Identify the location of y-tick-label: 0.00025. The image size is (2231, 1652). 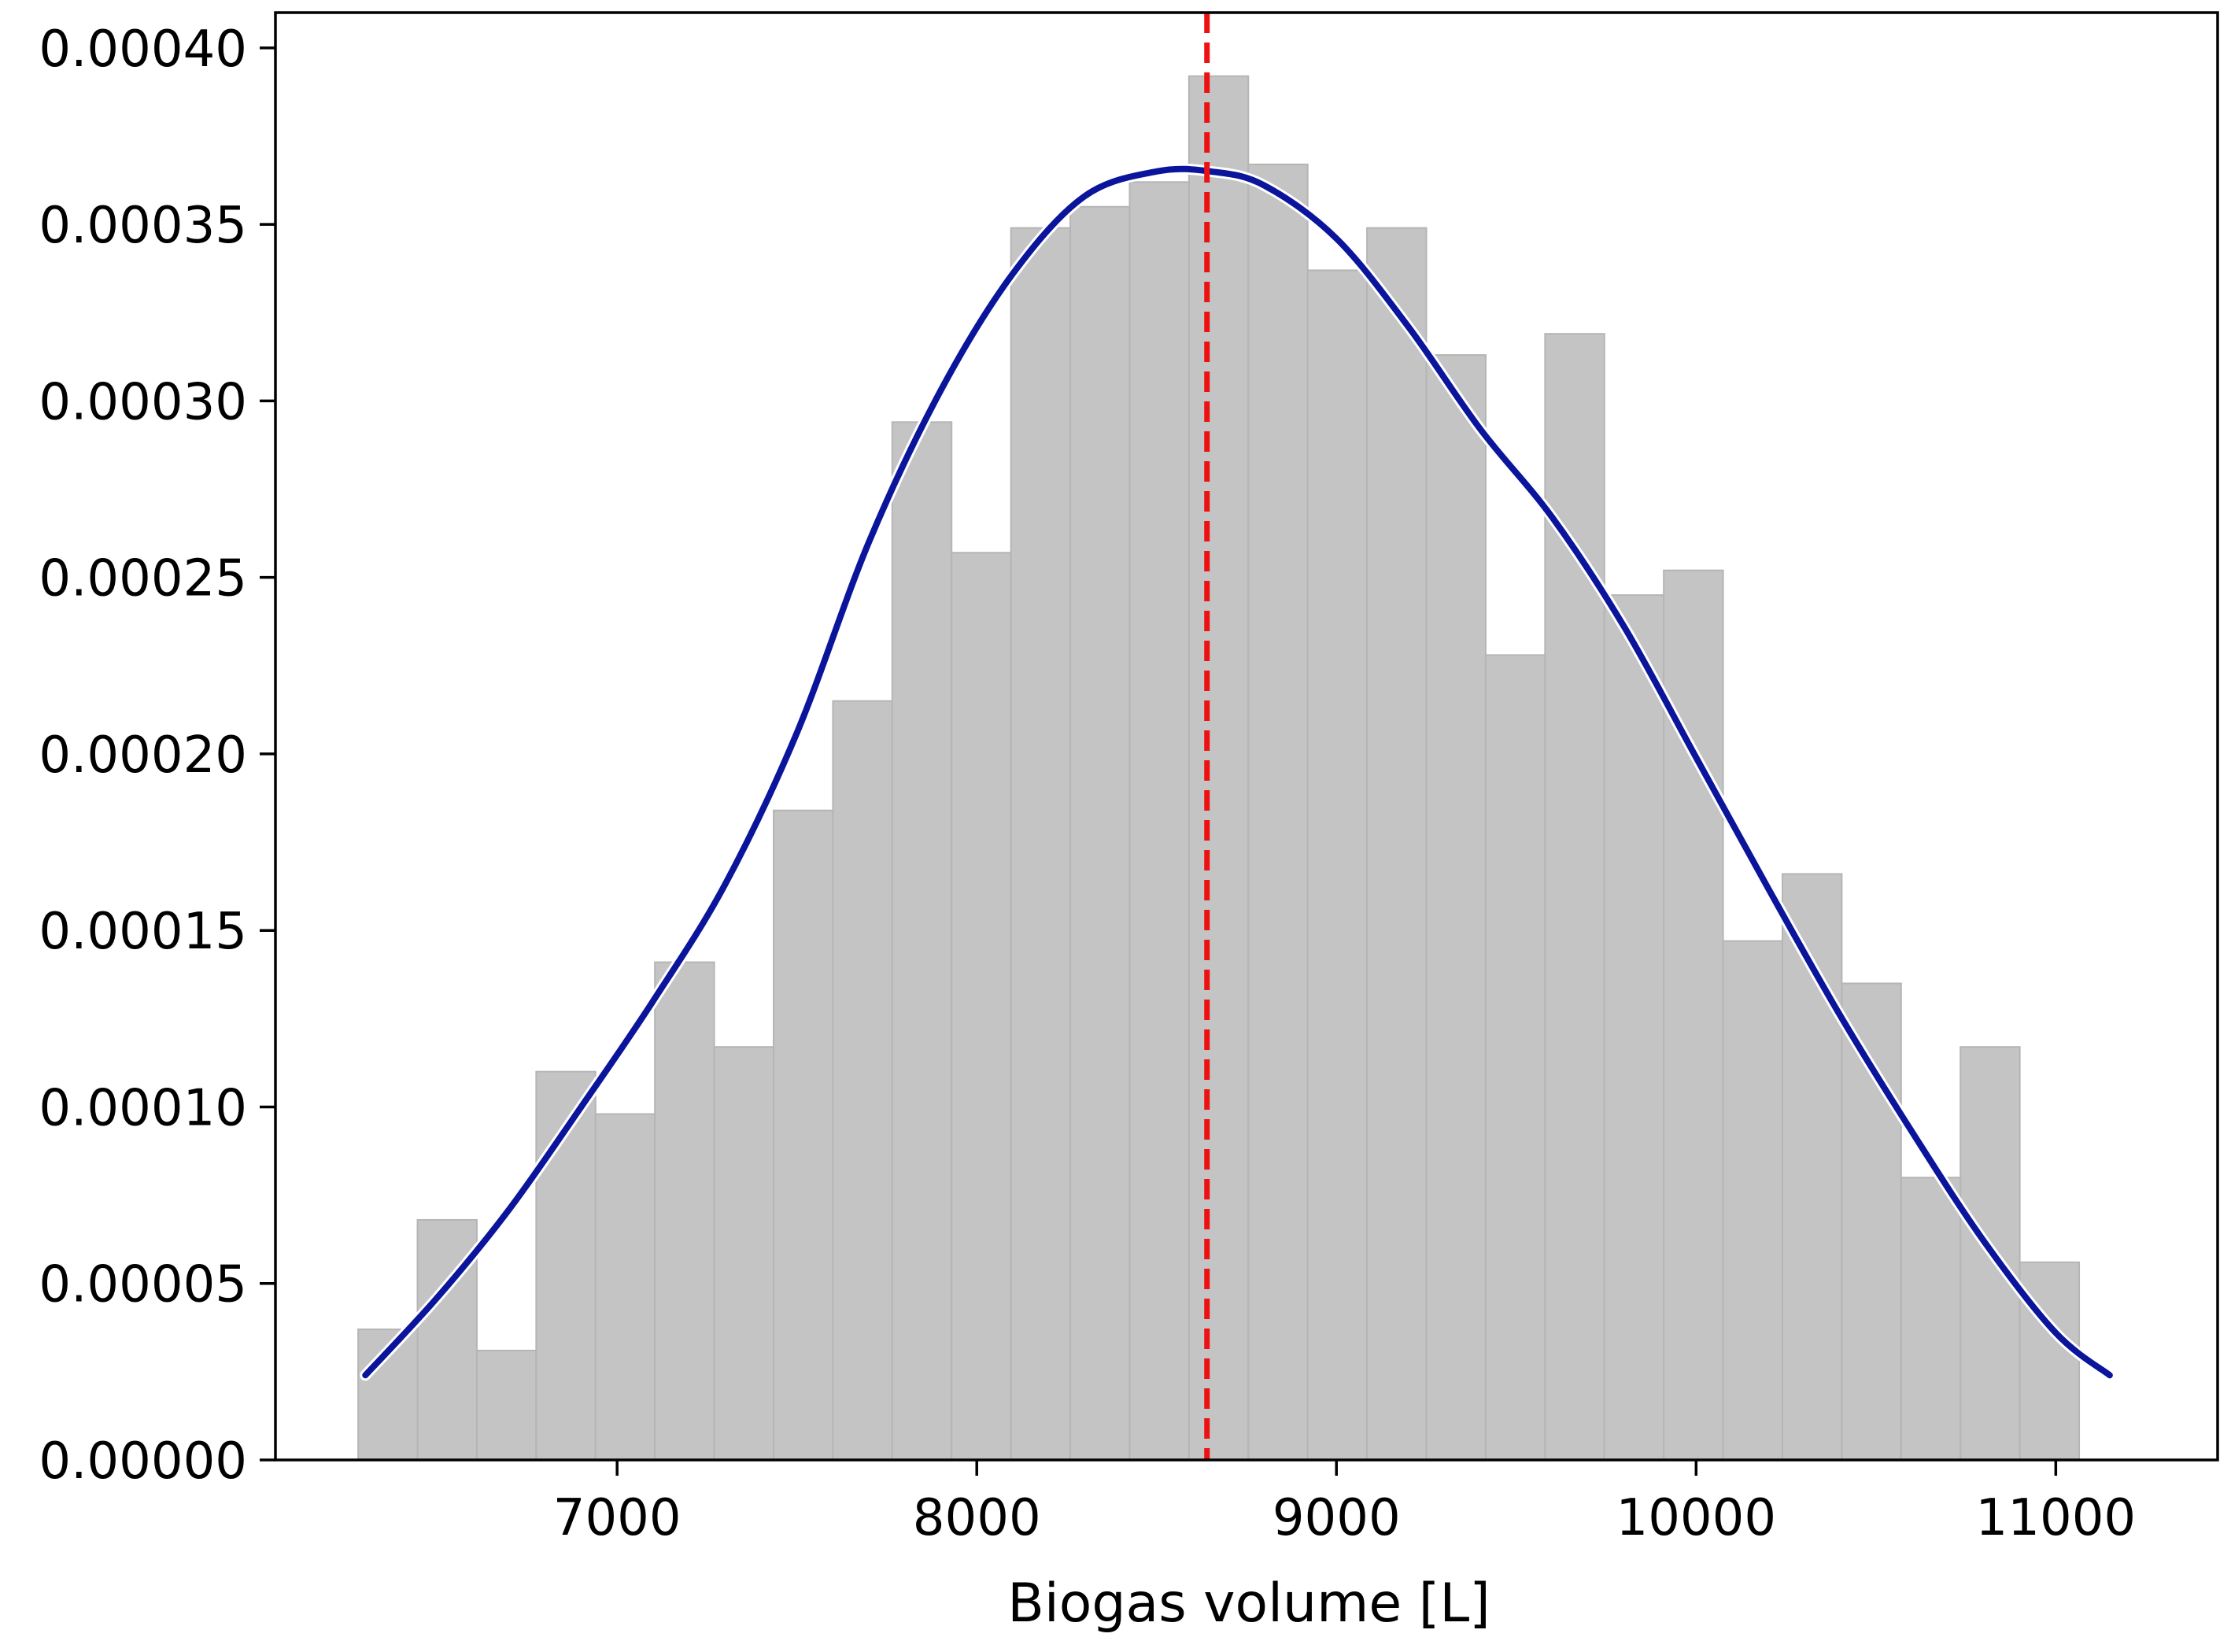
(143, 579).